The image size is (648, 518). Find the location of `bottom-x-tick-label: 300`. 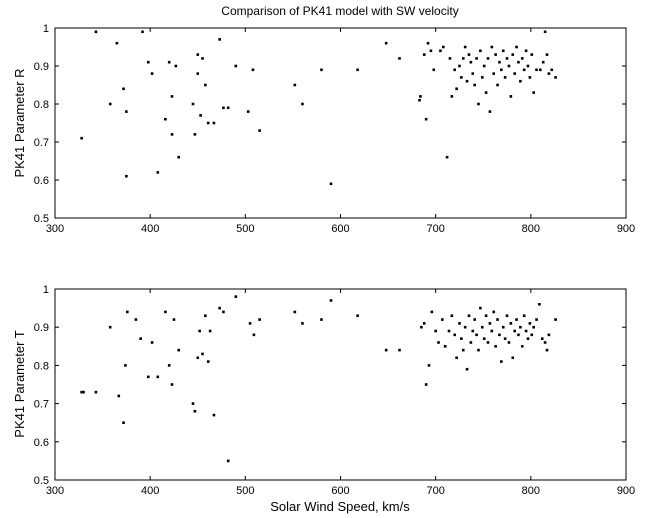

bottom-x-tick-label: 300 is located at coordinates (55, 491).